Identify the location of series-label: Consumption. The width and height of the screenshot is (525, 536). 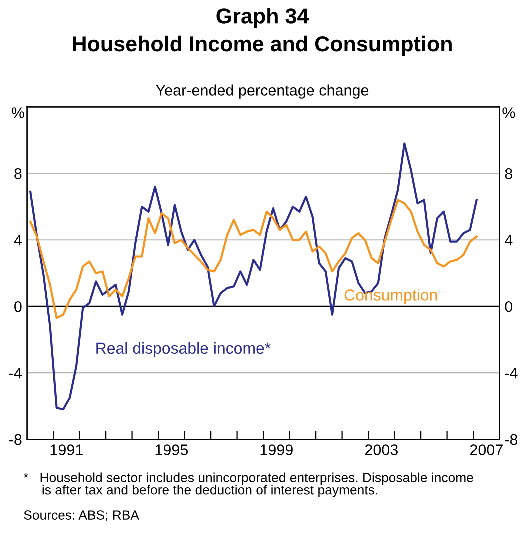
(391, 296).